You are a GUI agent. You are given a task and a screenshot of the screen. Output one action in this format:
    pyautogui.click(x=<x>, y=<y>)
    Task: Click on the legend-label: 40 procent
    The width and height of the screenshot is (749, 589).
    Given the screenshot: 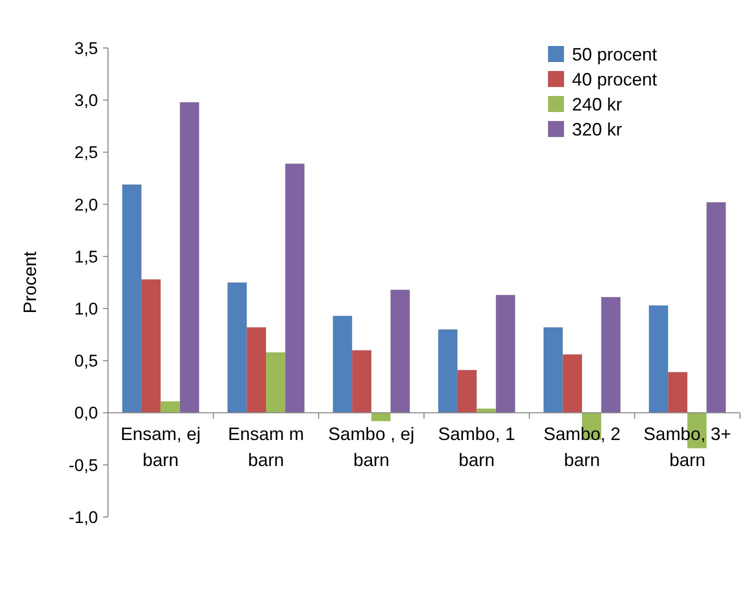 What is the action you would take?
    pyautogui.click(x=615, y=79)
    